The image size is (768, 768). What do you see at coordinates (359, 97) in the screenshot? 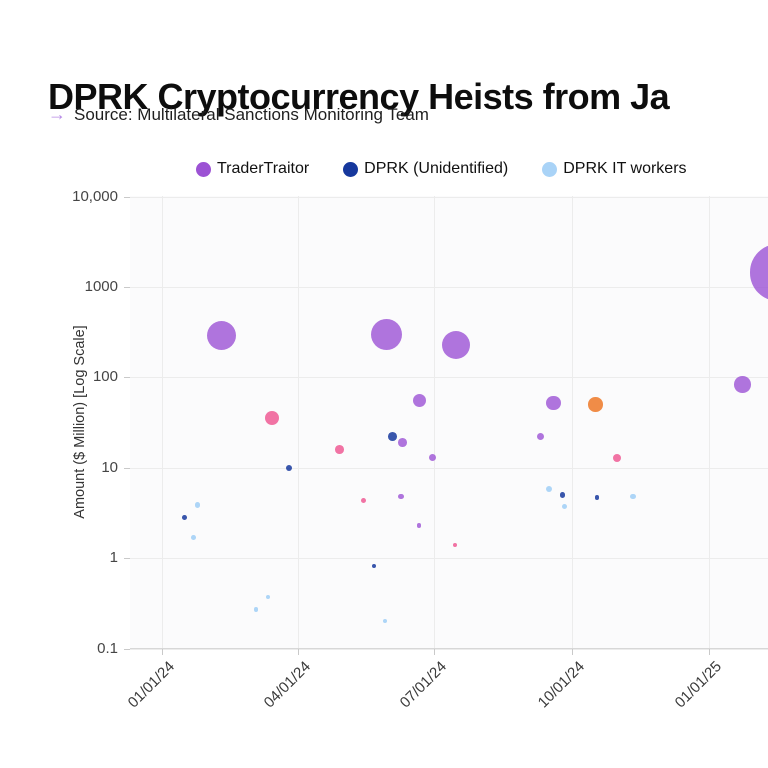
I see `page-title: DPRK Cryptocurrency Heists from Ja` at bounding box center [359, 97].